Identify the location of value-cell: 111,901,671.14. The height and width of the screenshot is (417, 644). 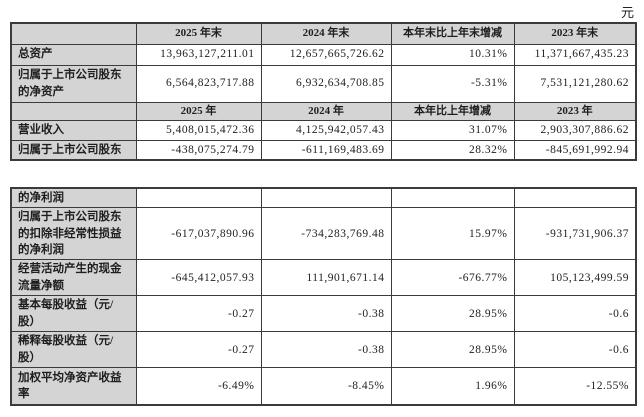
(326, 278).